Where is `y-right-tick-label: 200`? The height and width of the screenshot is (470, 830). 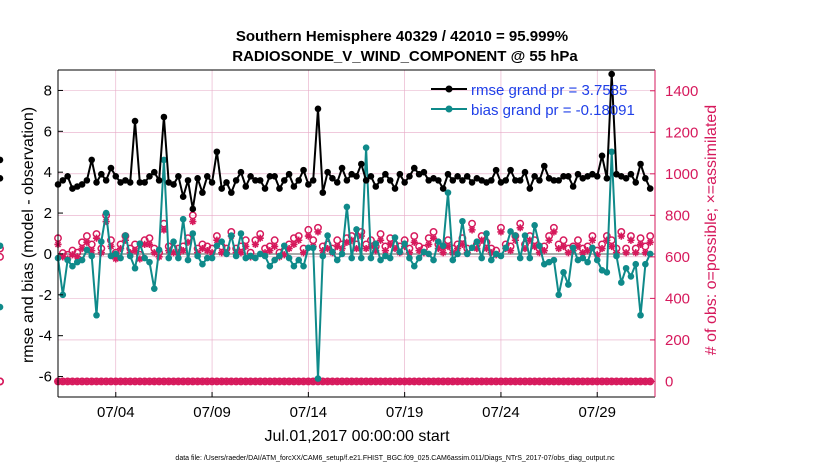 y-right-tick-label: 200 is located at coordinates (677, 340).